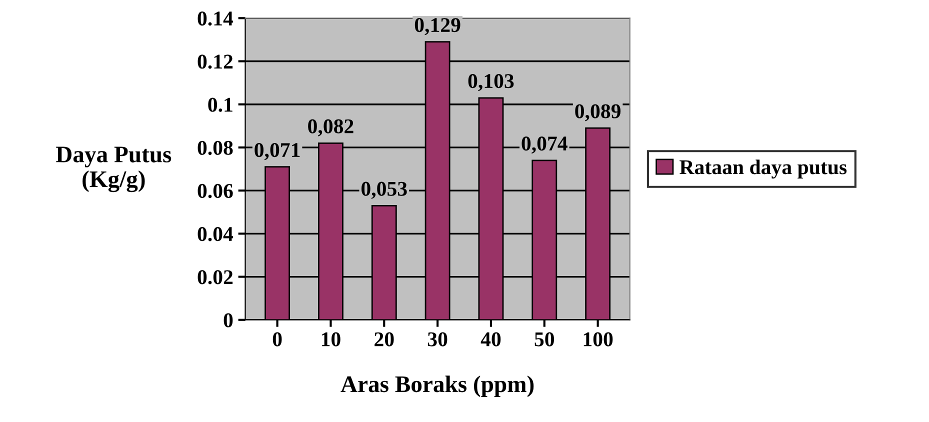  Describe the element at coordinates (277, 151) in the screenshot. I see `data-label: 0,071` at that location.